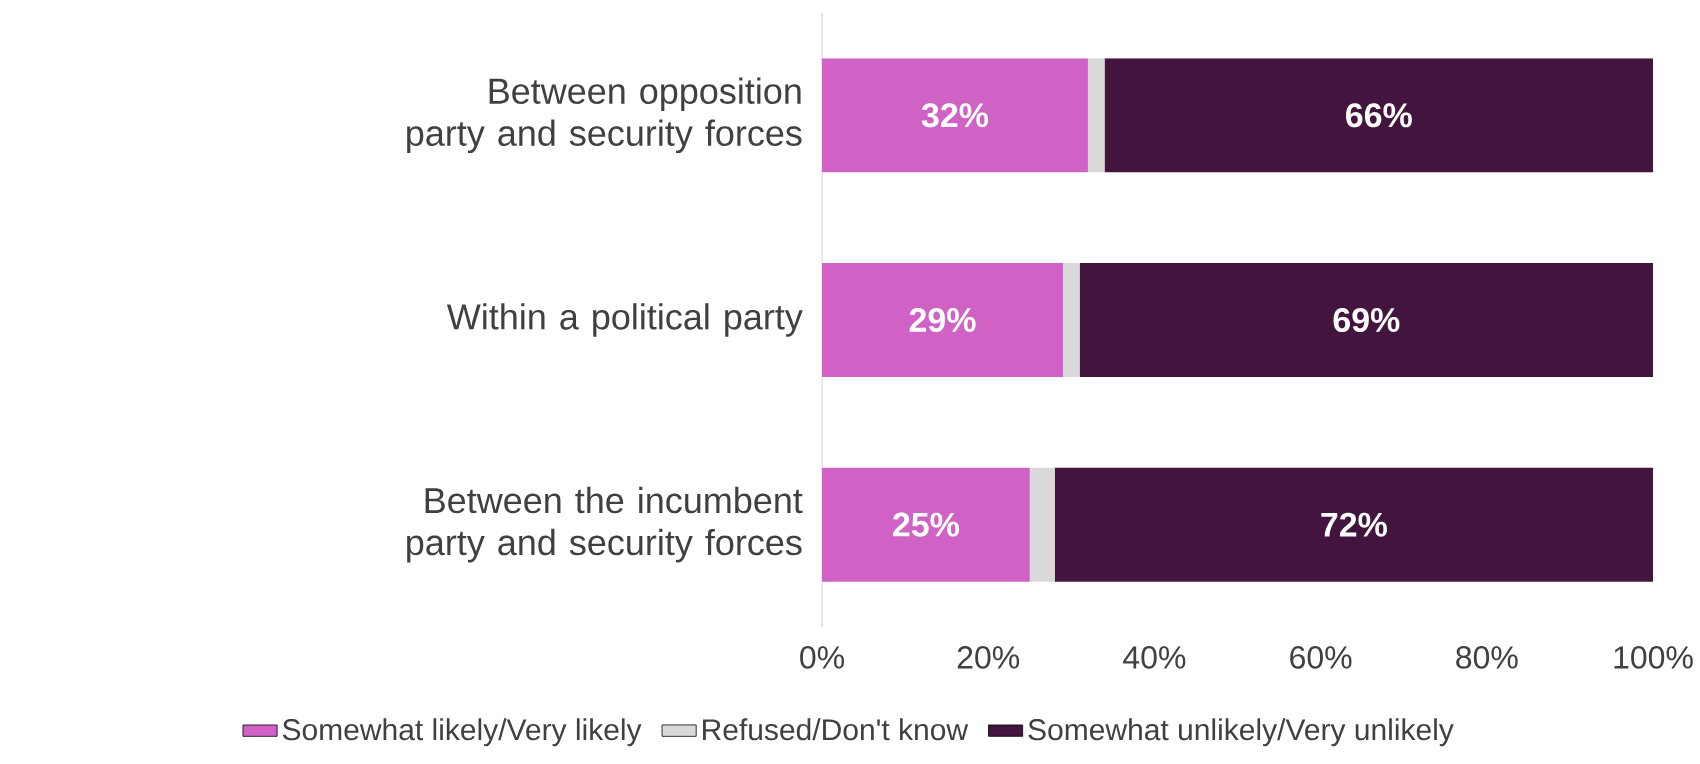 Image resolution: width=1700 pixels, height=764 pixels. I want to click on data-label: 72%, so click(1354, 524).